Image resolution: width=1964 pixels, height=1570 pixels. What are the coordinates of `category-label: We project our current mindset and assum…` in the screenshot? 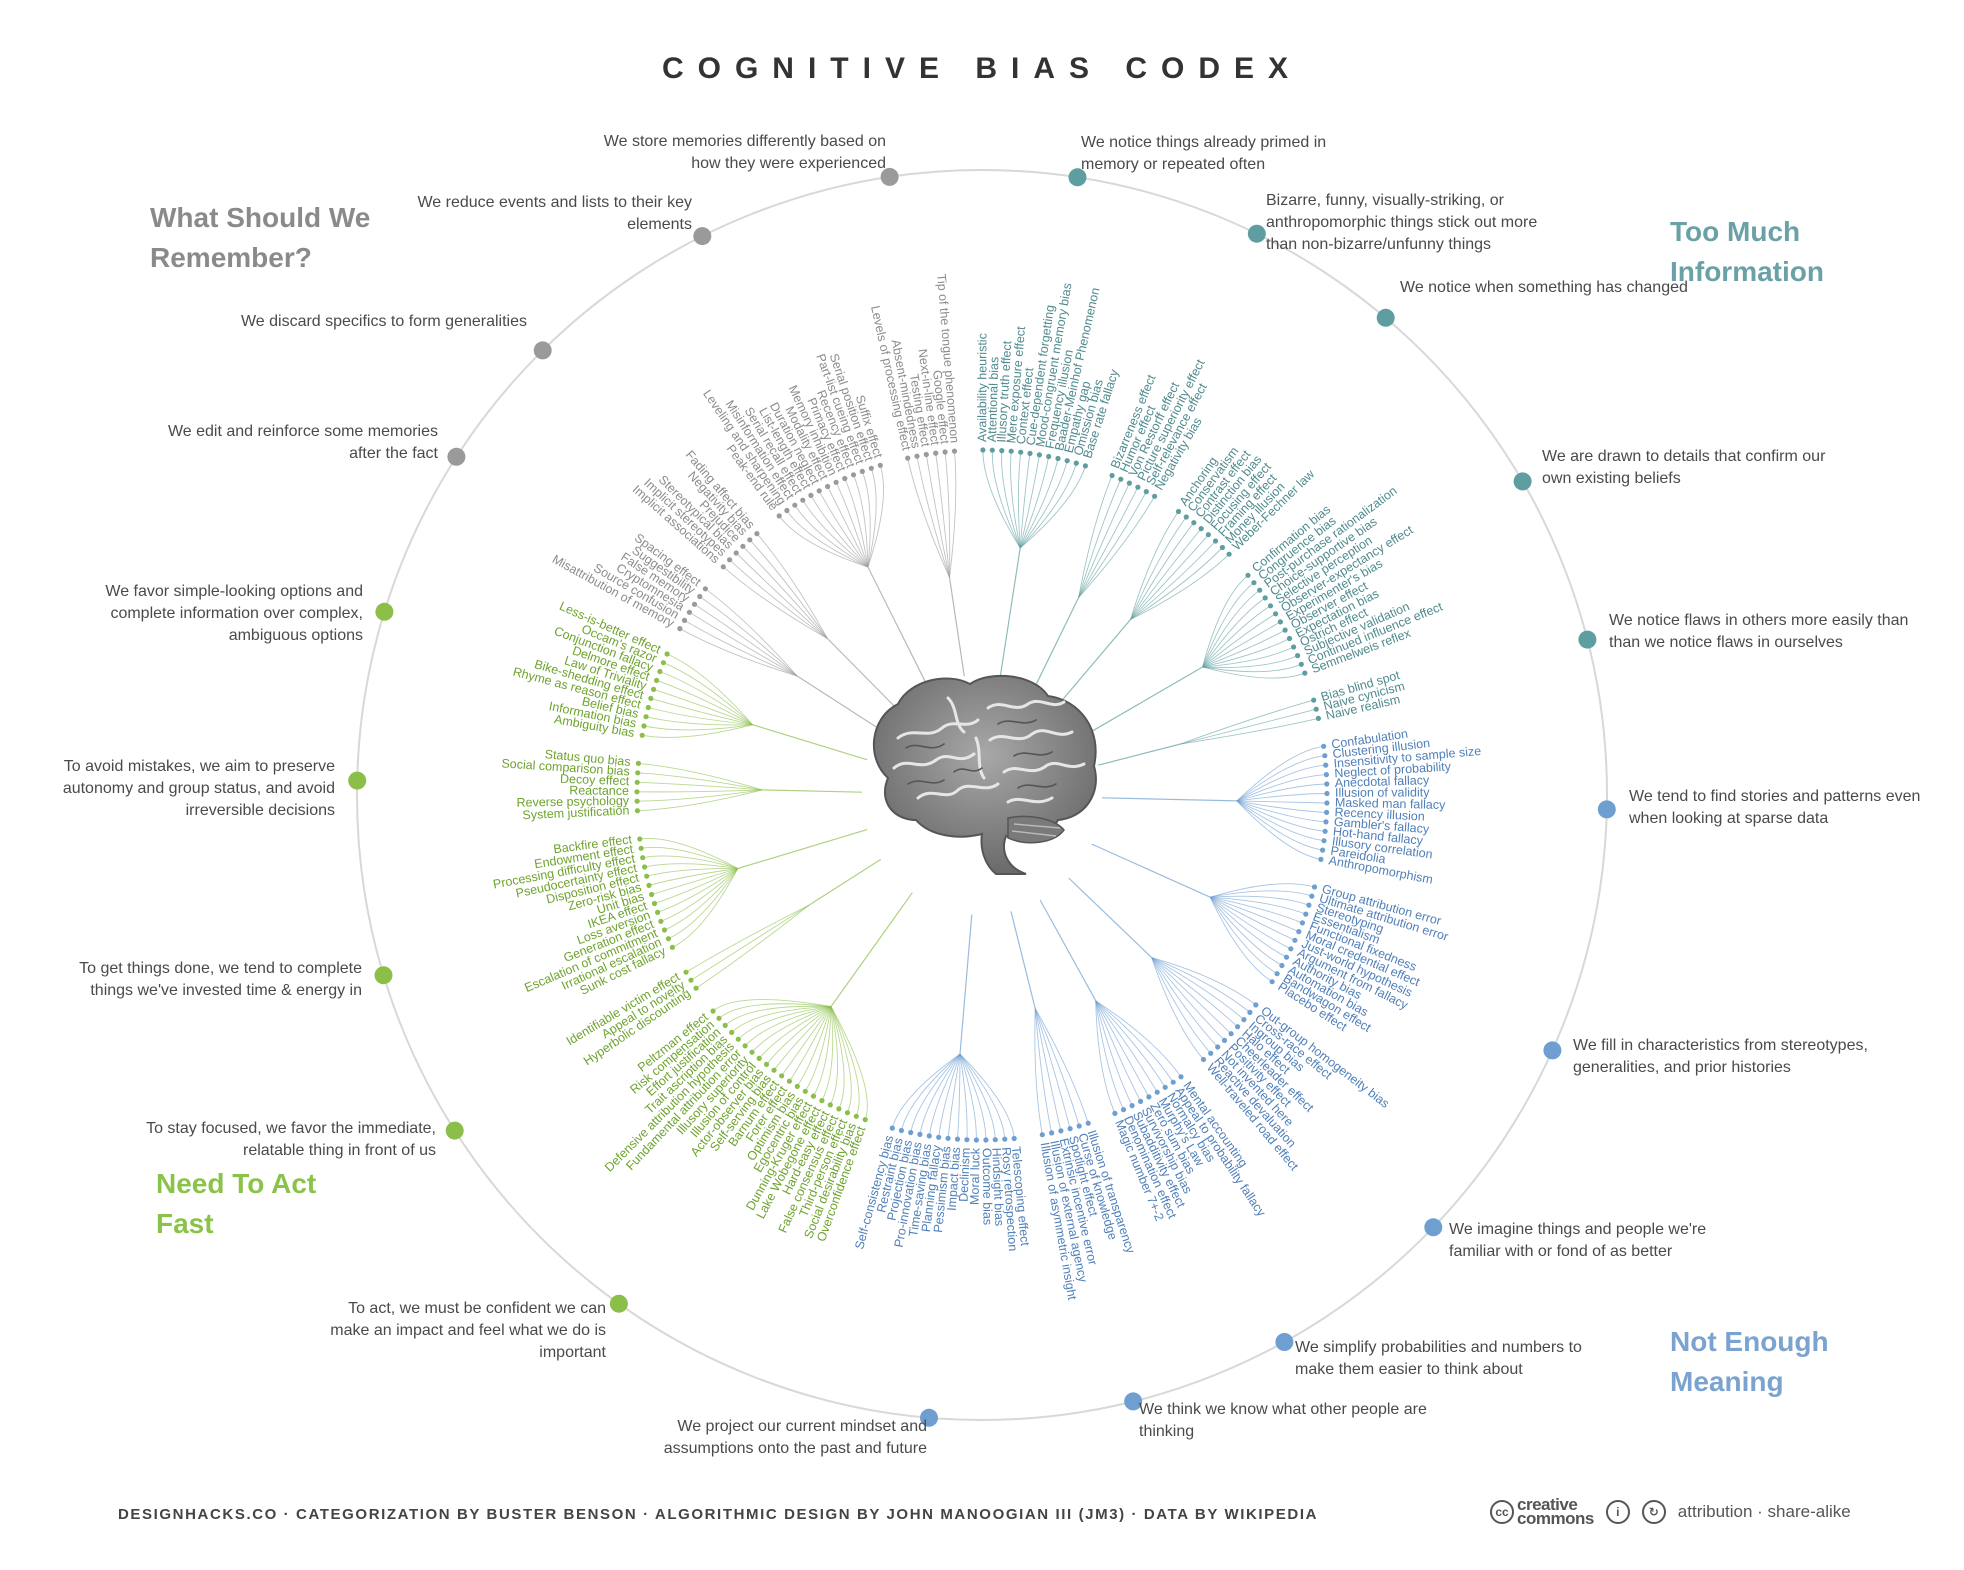 It's located at (795, 1437).